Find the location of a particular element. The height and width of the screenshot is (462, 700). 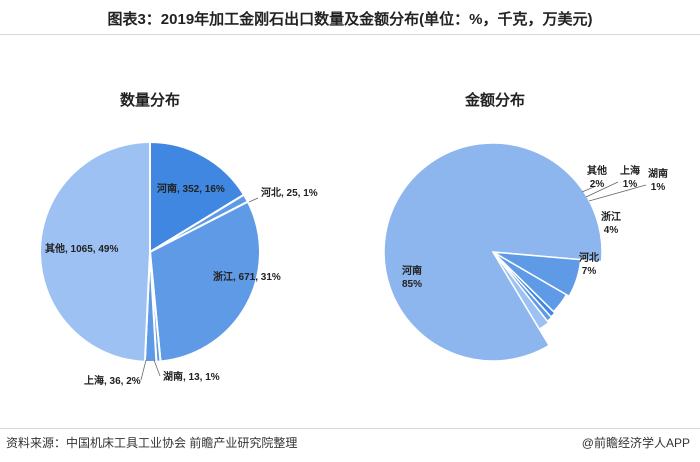

amount-label-name-5: 其他 is located at coordinates (597, 170).